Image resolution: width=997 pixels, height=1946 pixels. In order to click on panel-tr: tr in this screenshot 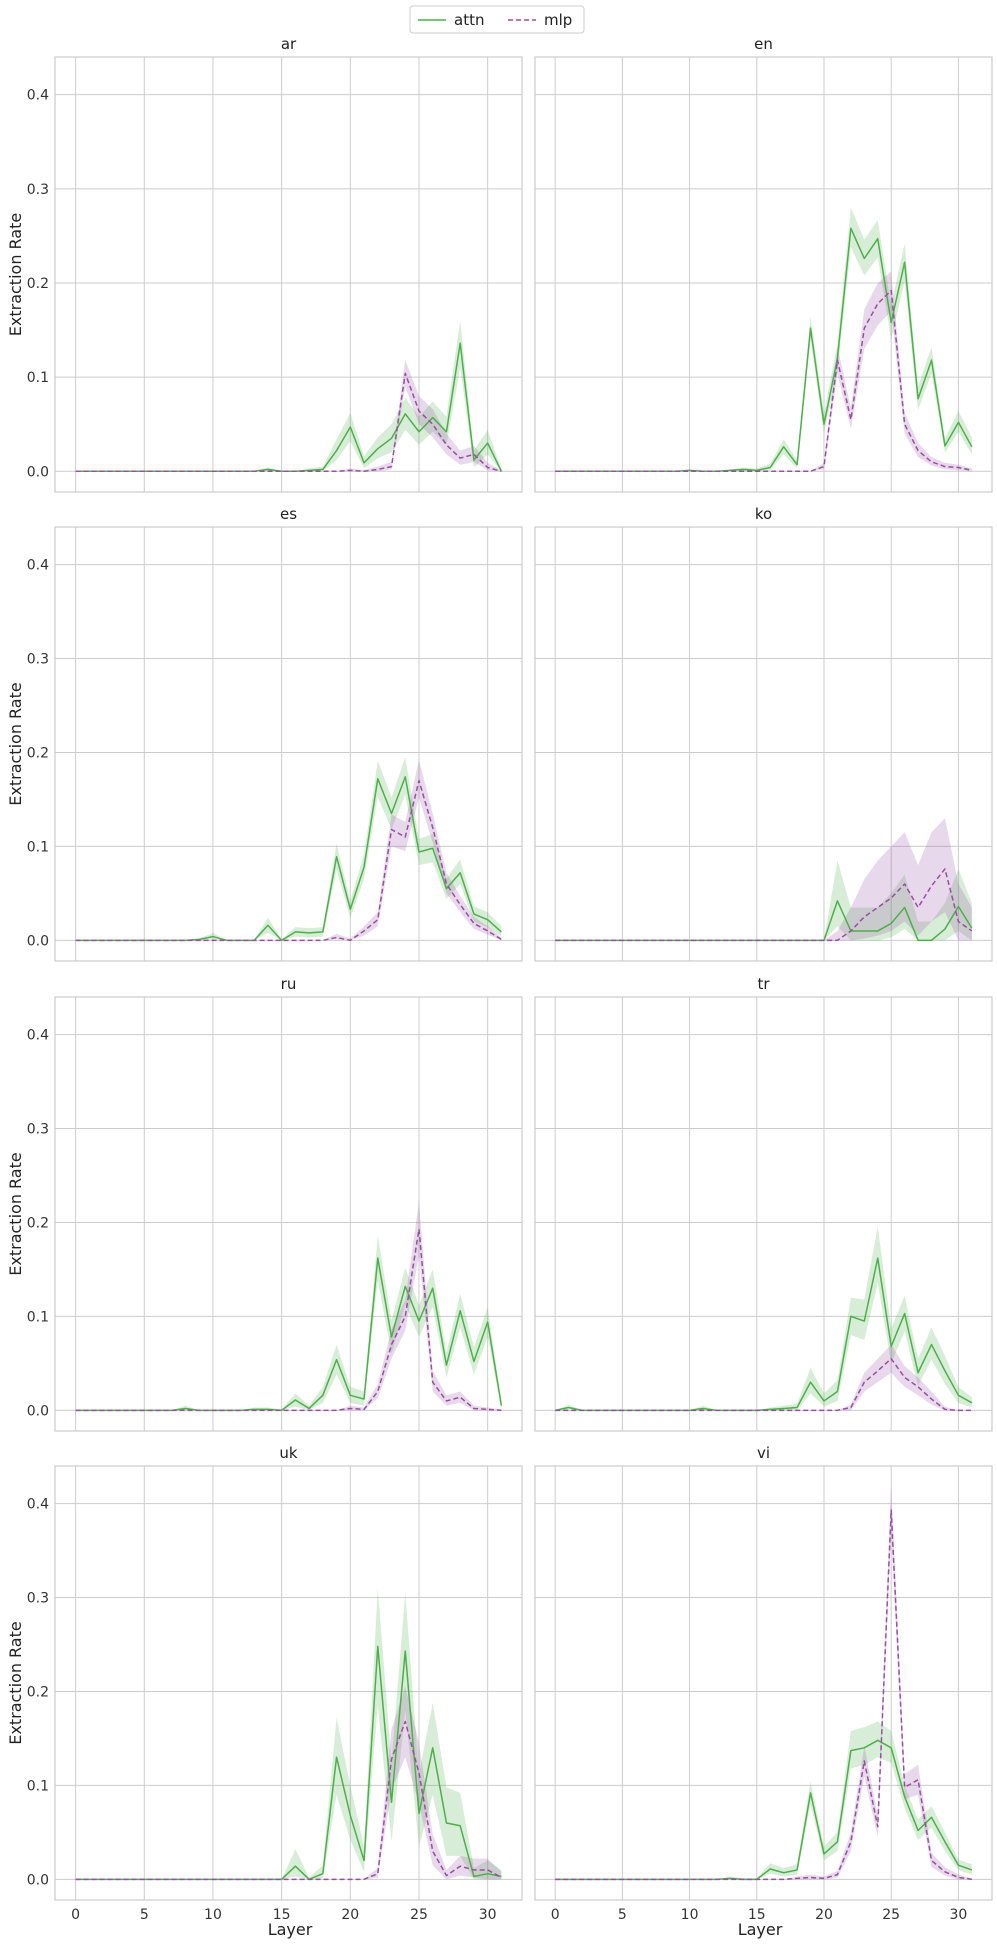, I will do `click(763, 1203)`.